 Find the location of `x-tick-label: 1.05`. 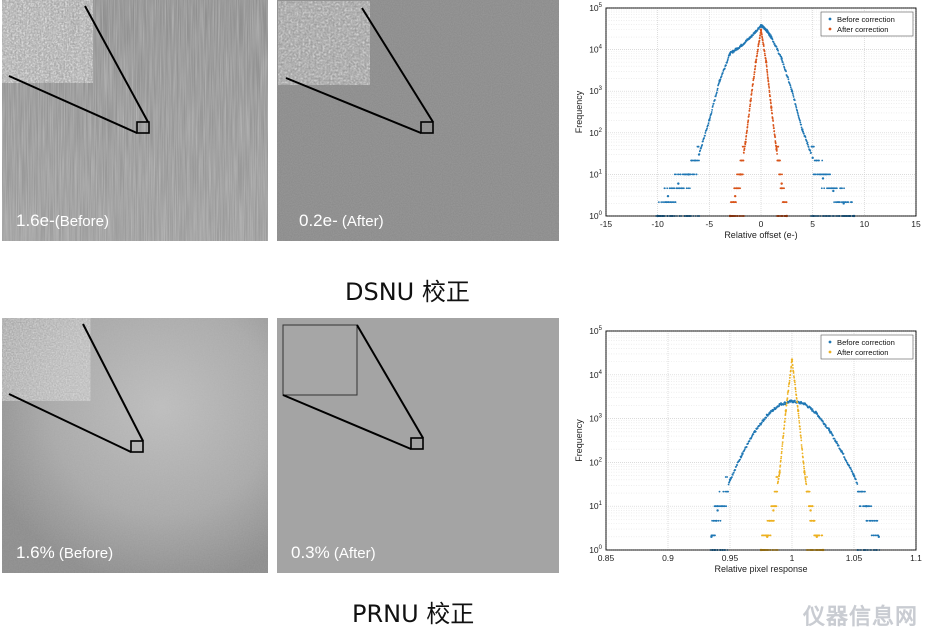

x-tick-label: 1.05 is located at coordinates (854, 558).